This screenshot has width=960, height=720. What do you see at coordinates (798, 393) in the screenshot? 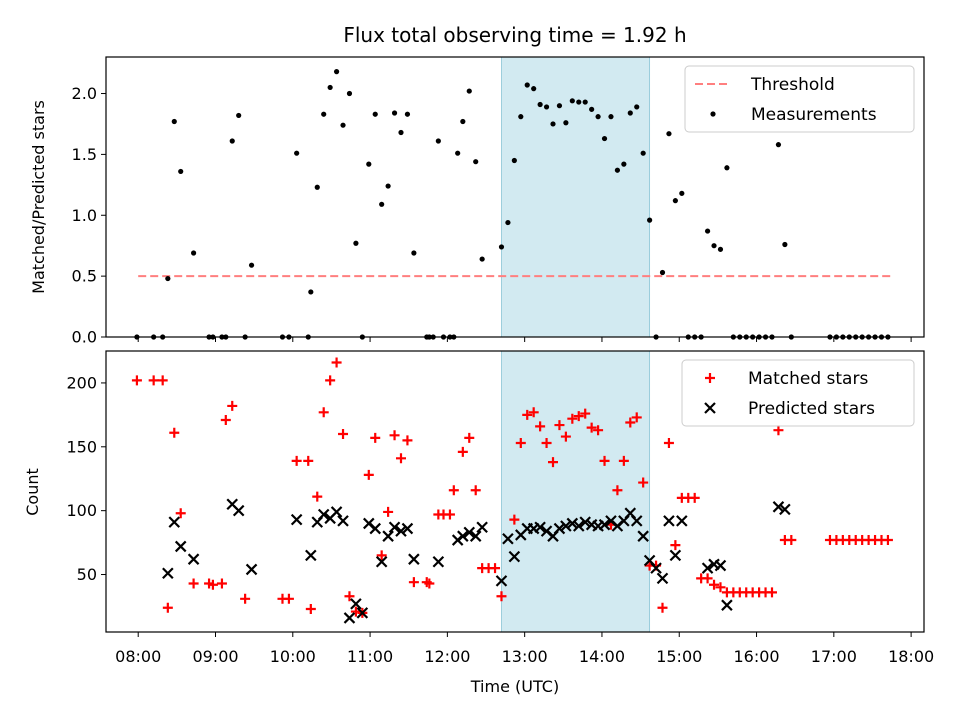
I see `legend-box` at bounding box center [798, 393].